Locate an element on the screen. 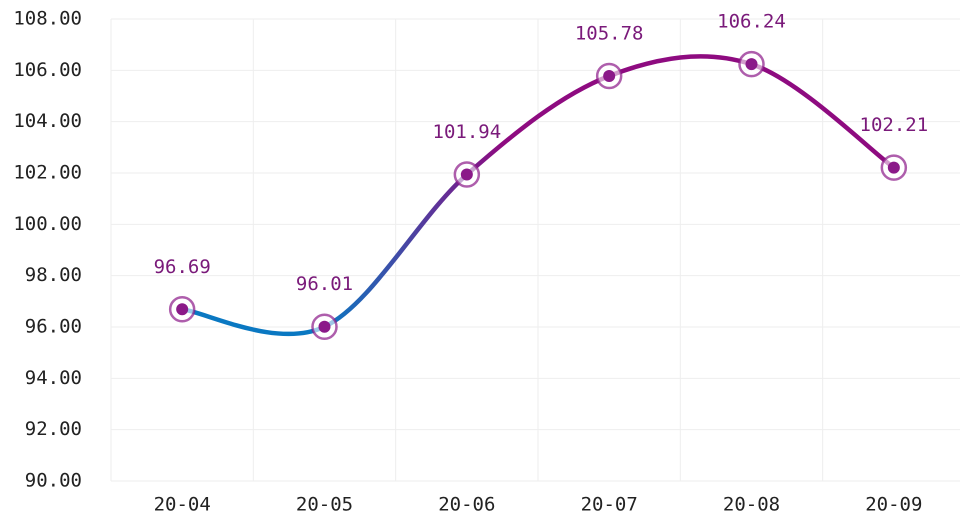 The width and height of the screenshot is (960, 519). y-tick-label: 92.00 is located at coordinates (53, 429).